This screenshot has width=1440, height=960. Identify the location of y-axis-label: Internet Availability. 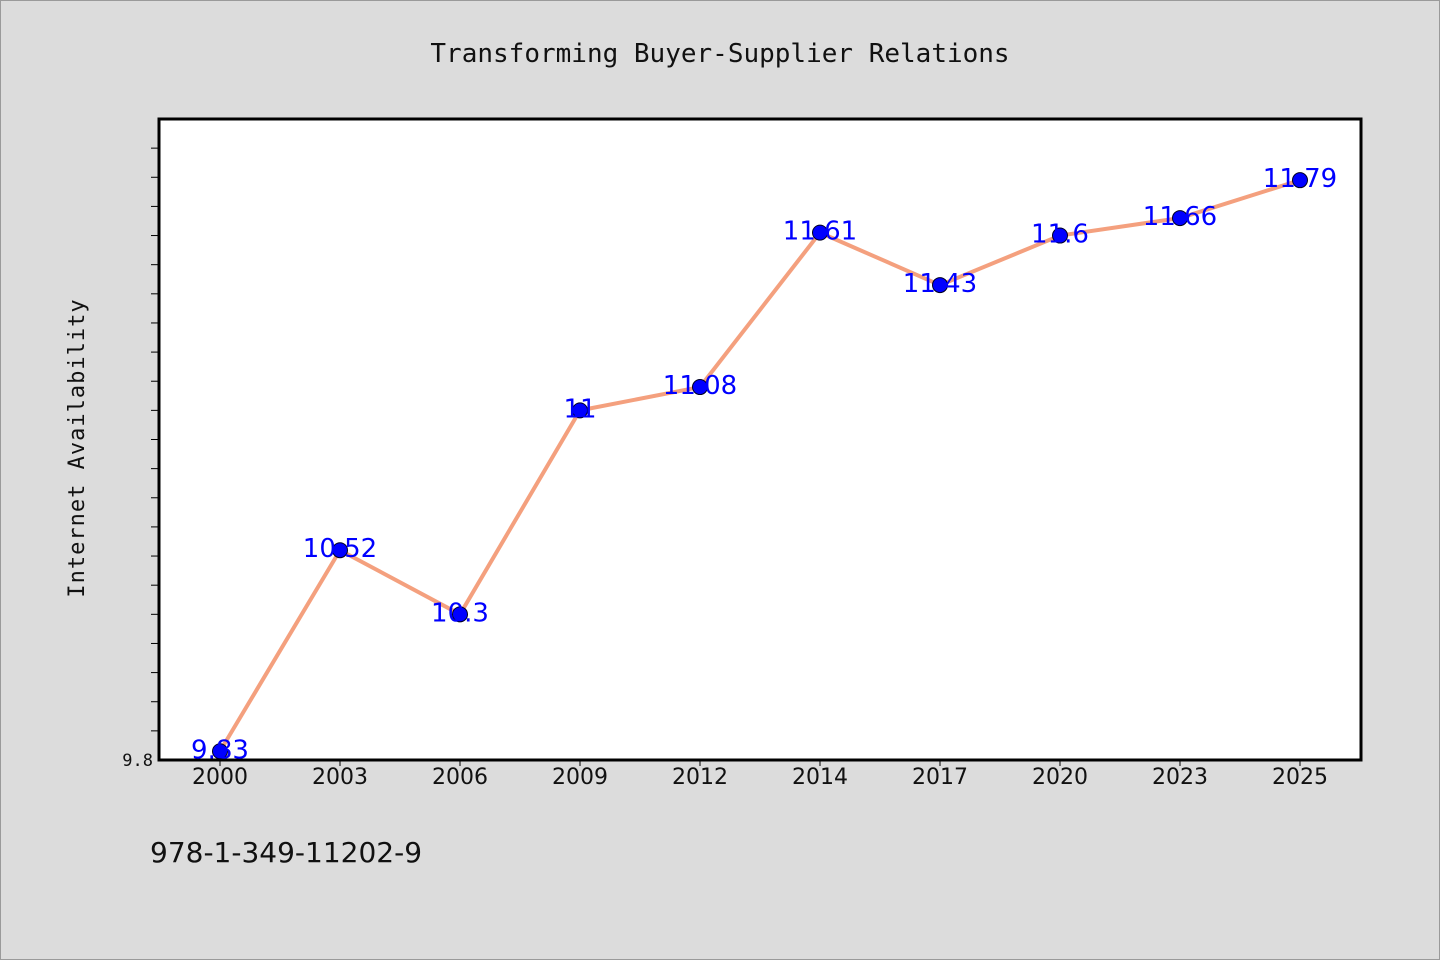
(77, 447).